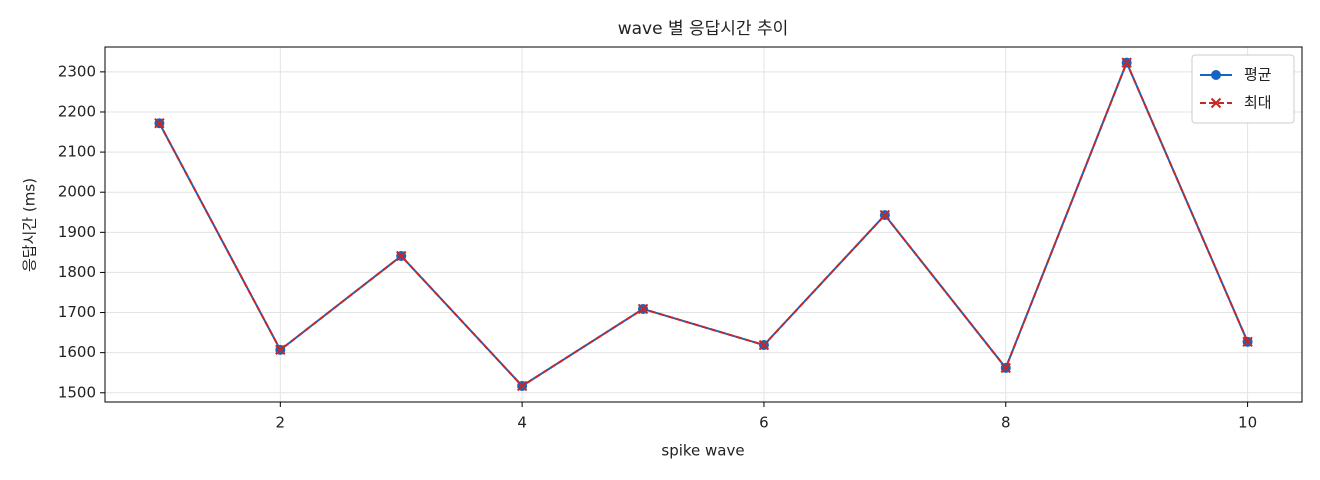 Image resolution: width=1320 pixels, height=480 pixels. Describe the element at coordinates (764, 423) in the screenshot. I see `x-tick-label: 6` at that location.